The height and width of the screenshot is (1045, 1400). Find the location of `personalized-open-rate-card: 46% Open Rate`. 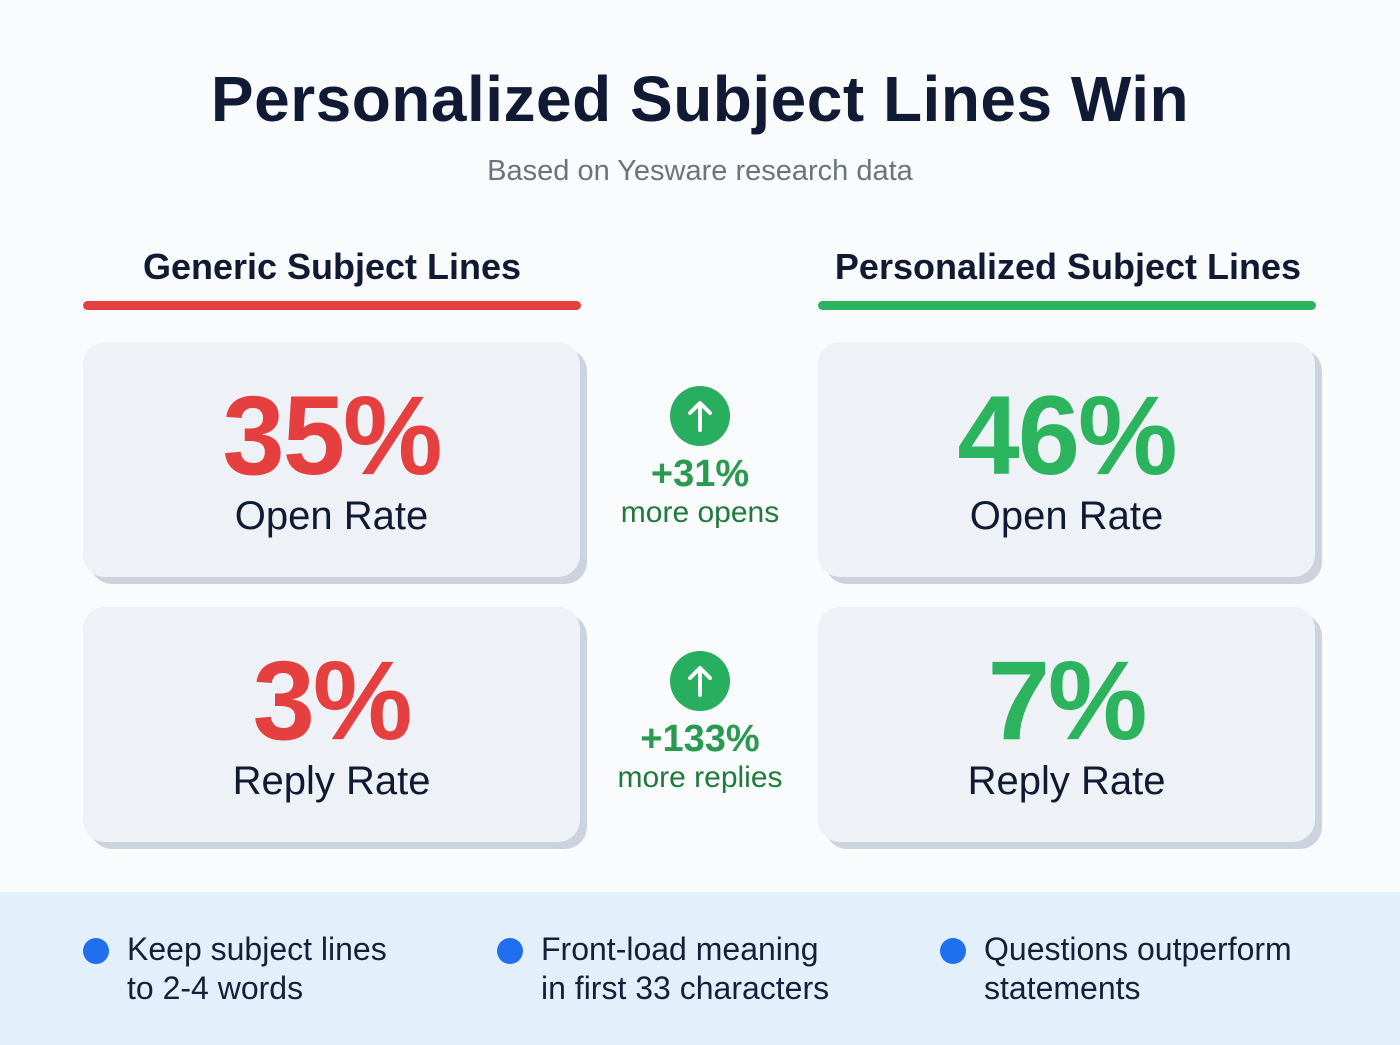

personalized-open-rate-card: 46% Open Rate is located at coordinates (1066, 459).